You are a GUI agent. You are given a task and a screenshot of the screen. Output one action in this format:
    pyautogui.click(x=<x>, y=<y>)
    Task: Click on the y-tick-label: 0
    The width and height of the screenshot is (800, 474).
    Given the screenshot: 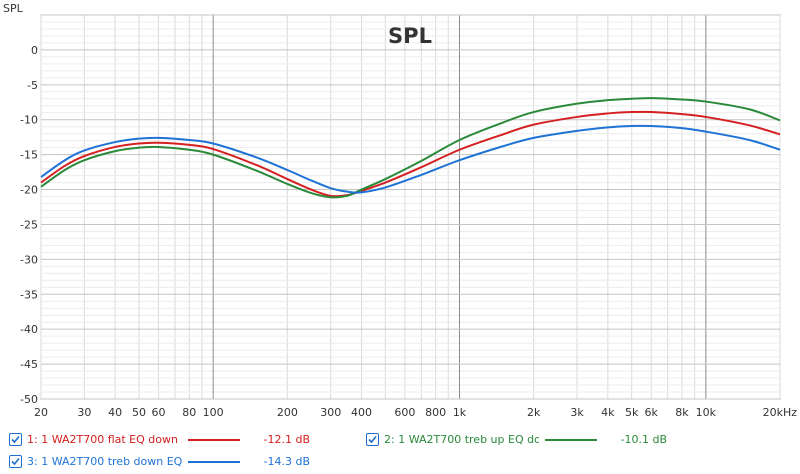 What is the action you would take?
    pyautogui.click(x=34, y=50)
    